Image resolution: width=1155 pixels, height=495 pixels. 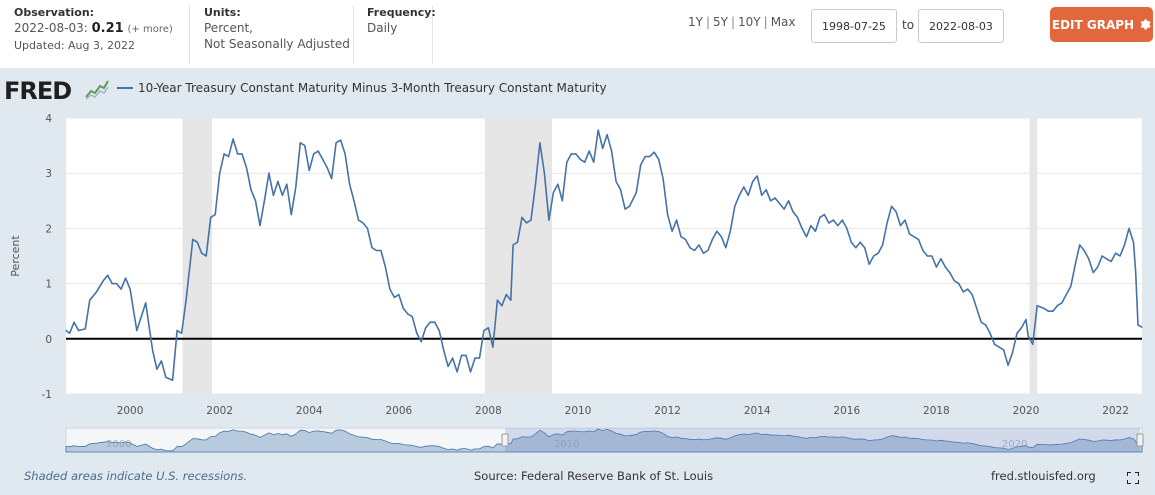 I want to click on y-axis: -1 0 1 2 3 4, so click(x=47, y=257).